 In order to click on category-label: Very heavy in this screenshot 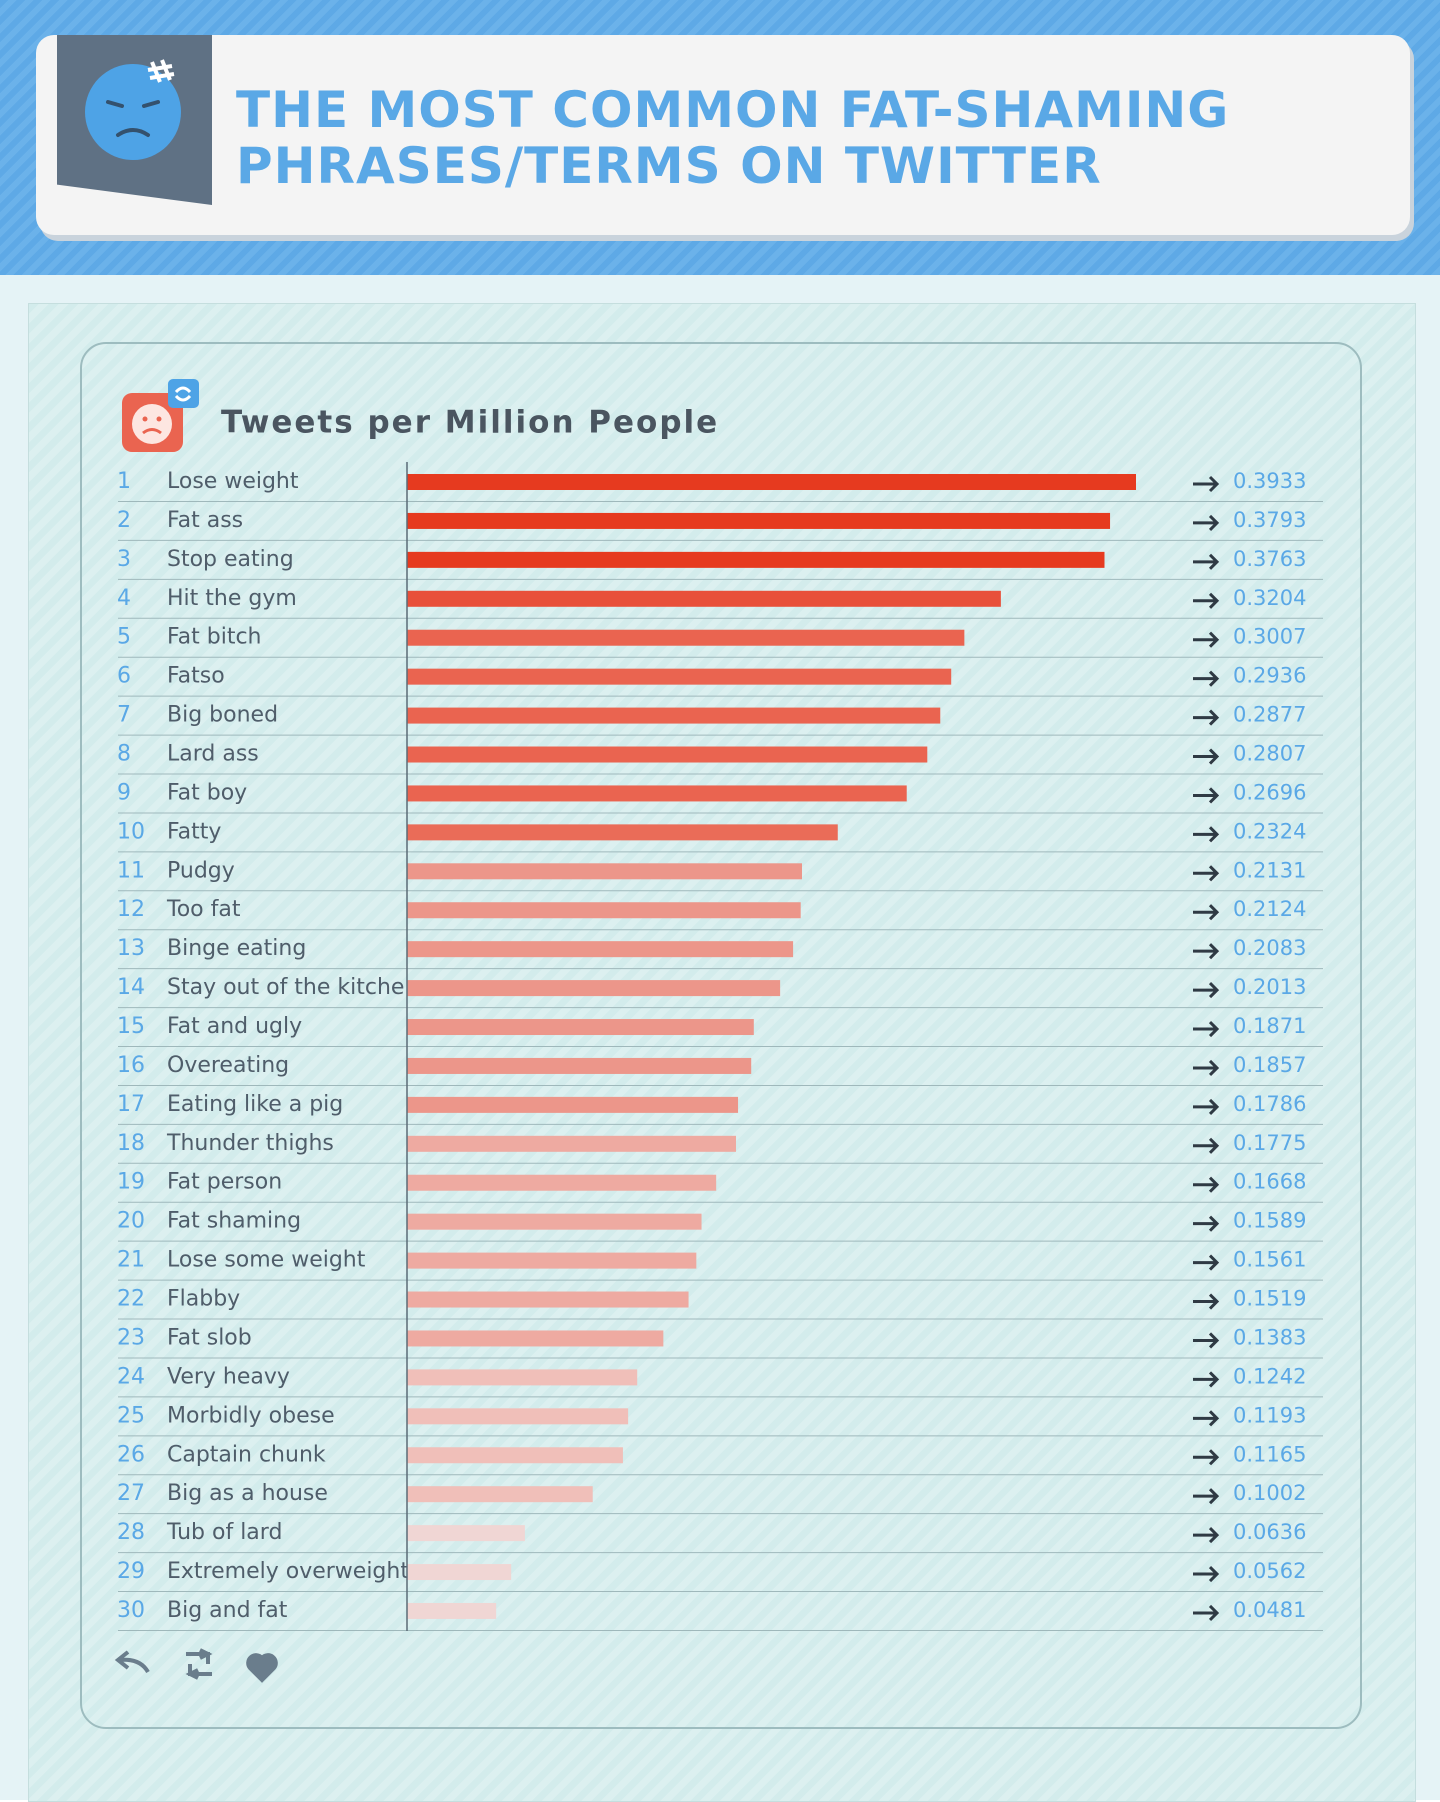, I will do `click(228, 1376)`.